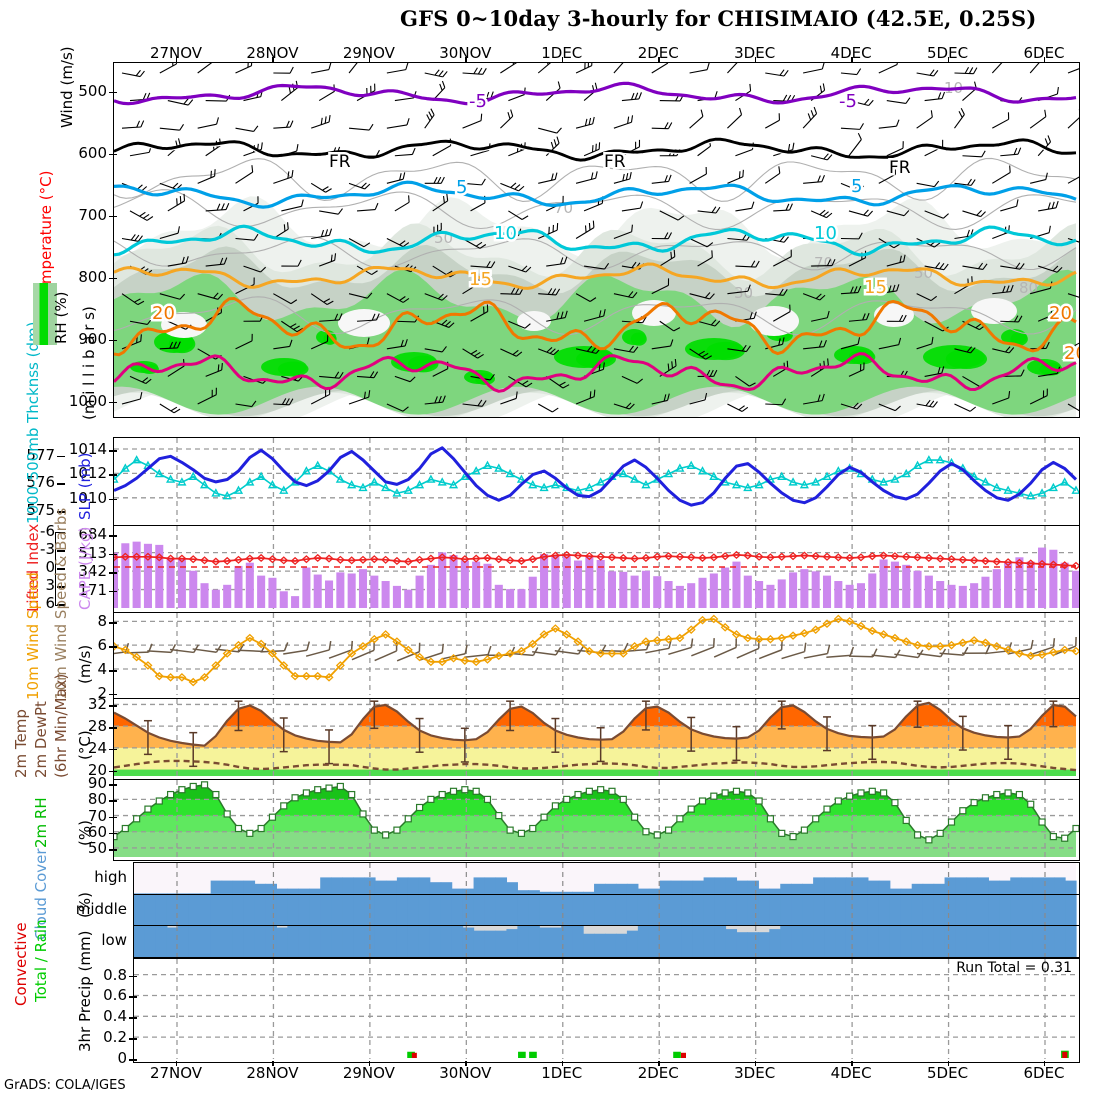  Describe the element at coordinates (115, 1016) in the screenshot. I see `precip-ytick-0.4: 0.4` at that location.